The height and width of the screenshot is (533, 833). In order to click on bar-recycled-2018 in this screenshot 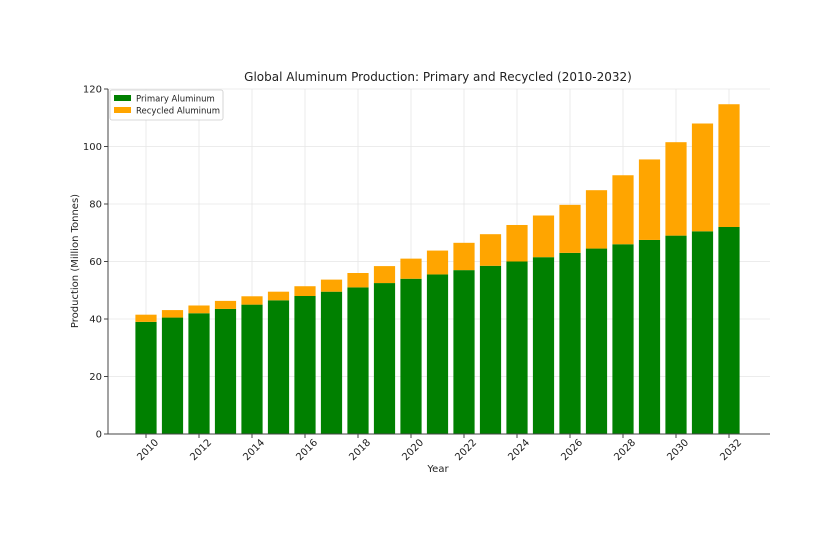, I will do `click(358, 280)`.